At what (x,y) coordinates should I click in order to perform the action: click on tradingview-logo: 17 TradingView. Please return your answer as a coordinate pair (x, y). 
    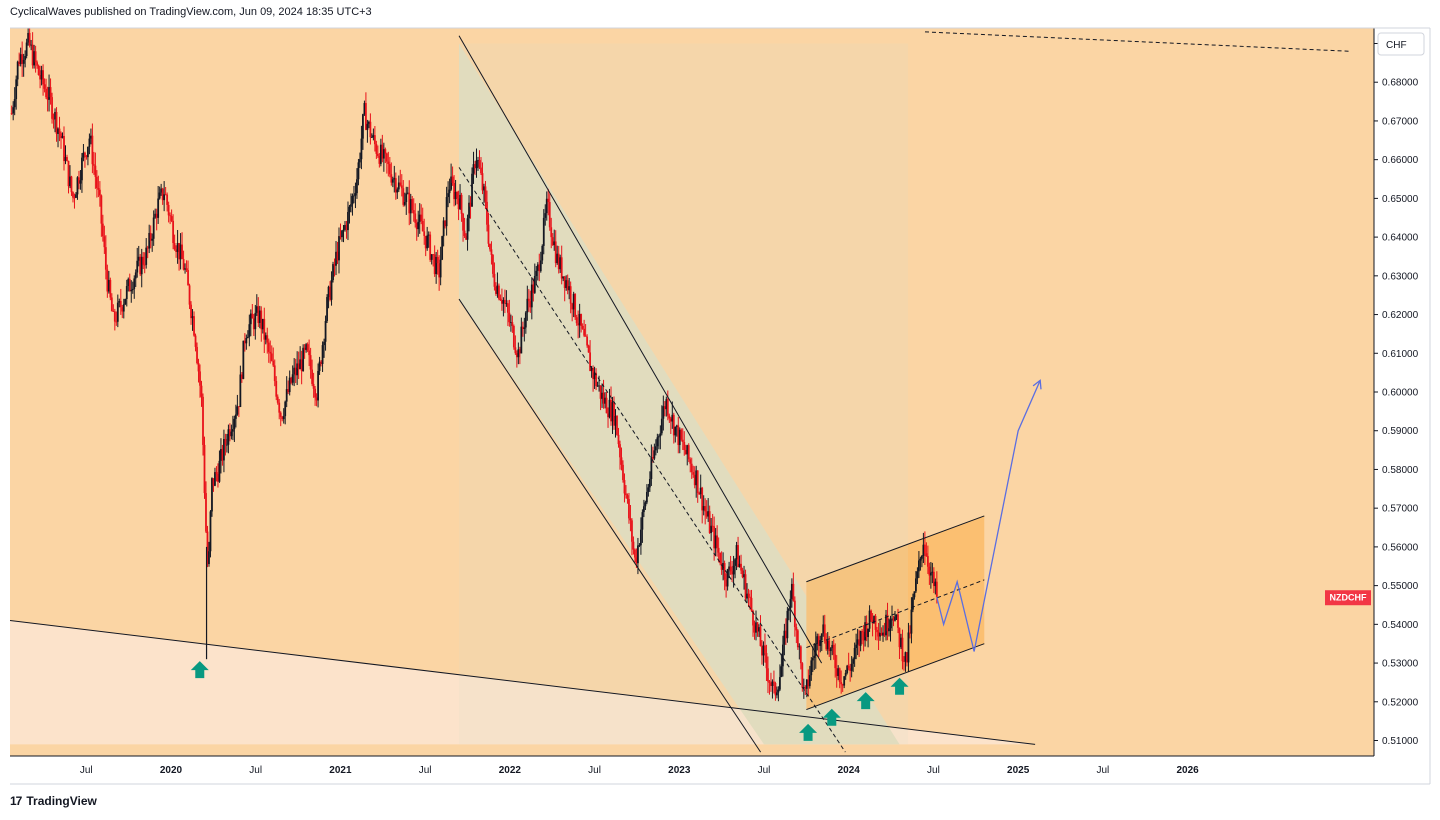
    Looking at the image, I should click on (53, 801).